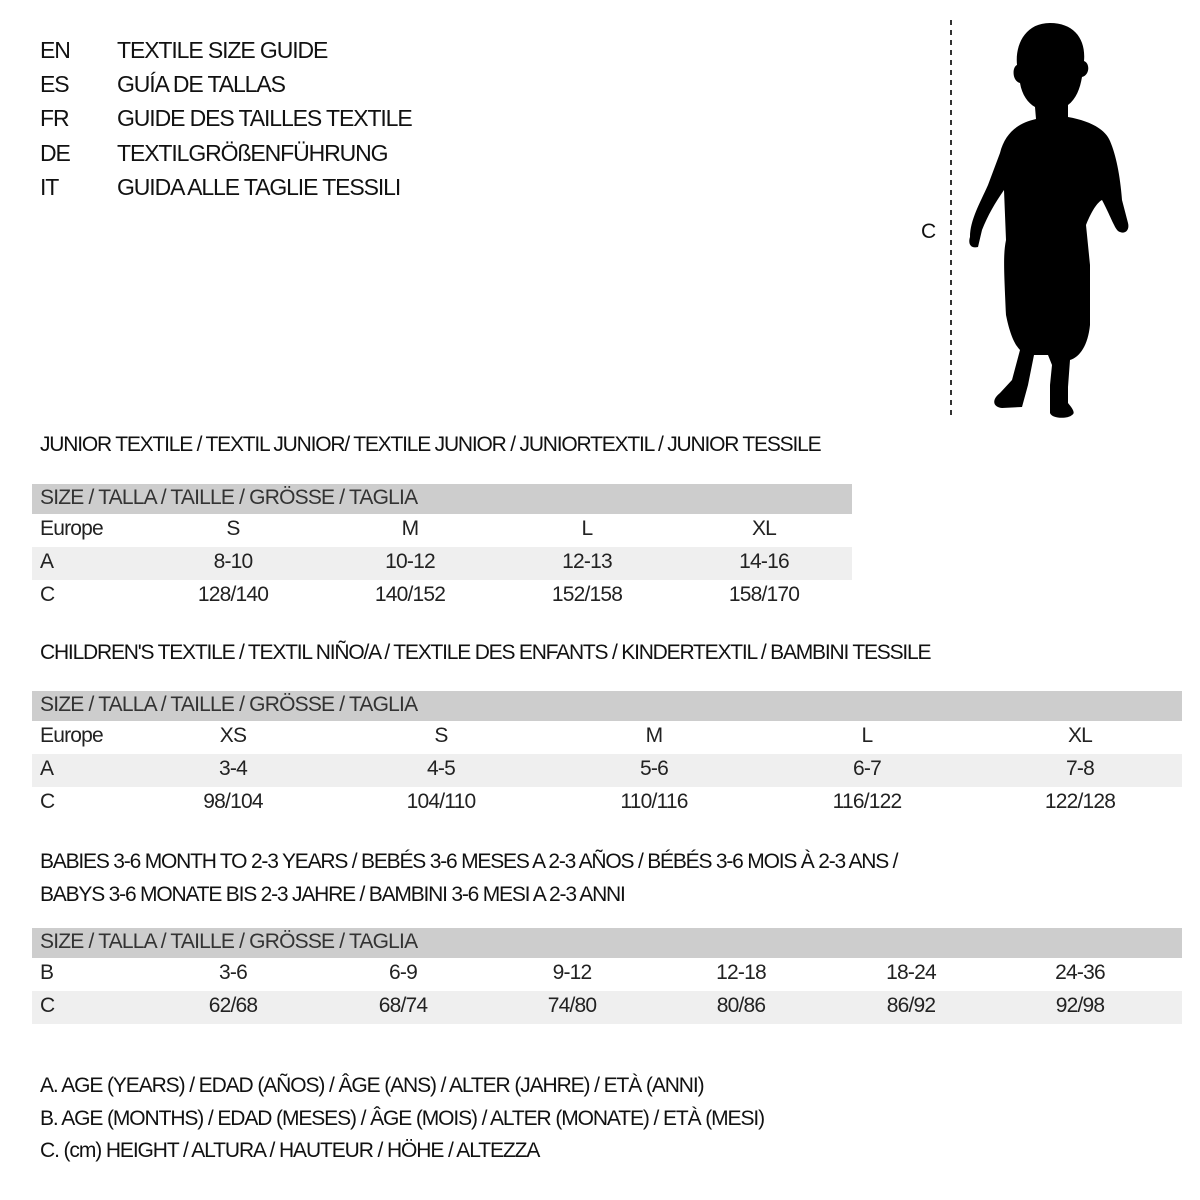 Image resolution: width=1200 pixels, height=1200 pixels. Describe the element at coordinates (1080, 801) in the screenshot. I see `table-cell: 122/128` at that location.